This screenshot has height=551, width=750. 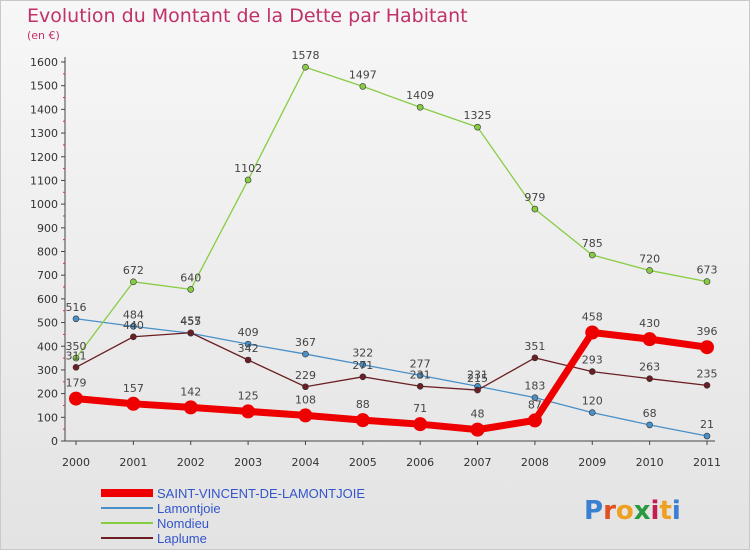 What do you see at coordinates (44, 180) in the screenshot?
I see `y-tick-label: 1100` at bounding box center [44, 180].